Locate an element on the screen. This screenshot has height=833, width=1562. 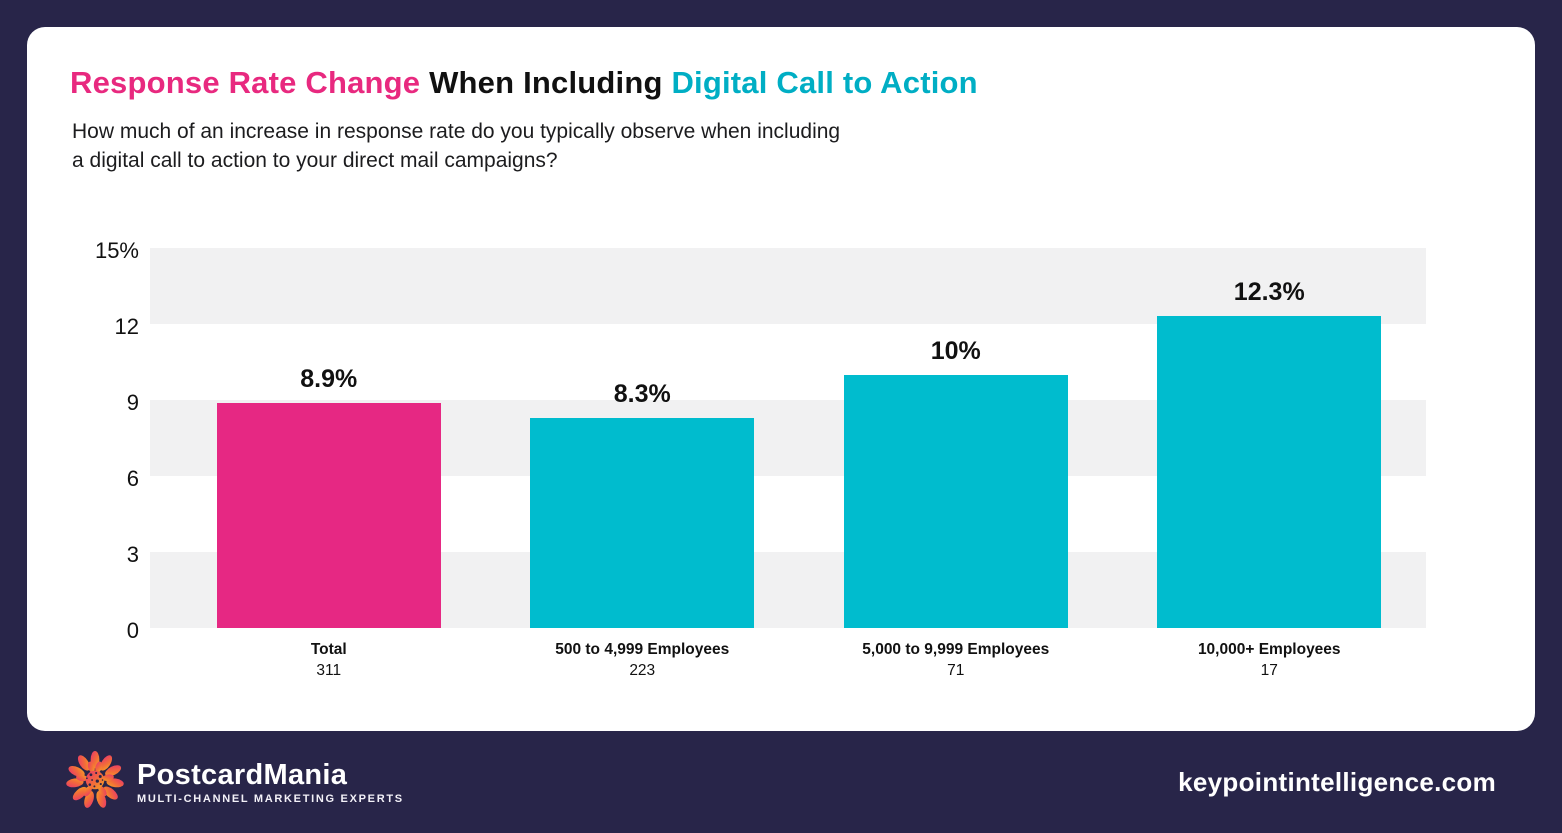
x-category-label: 10,000+ Employees is located at coordinates (1269, 649).